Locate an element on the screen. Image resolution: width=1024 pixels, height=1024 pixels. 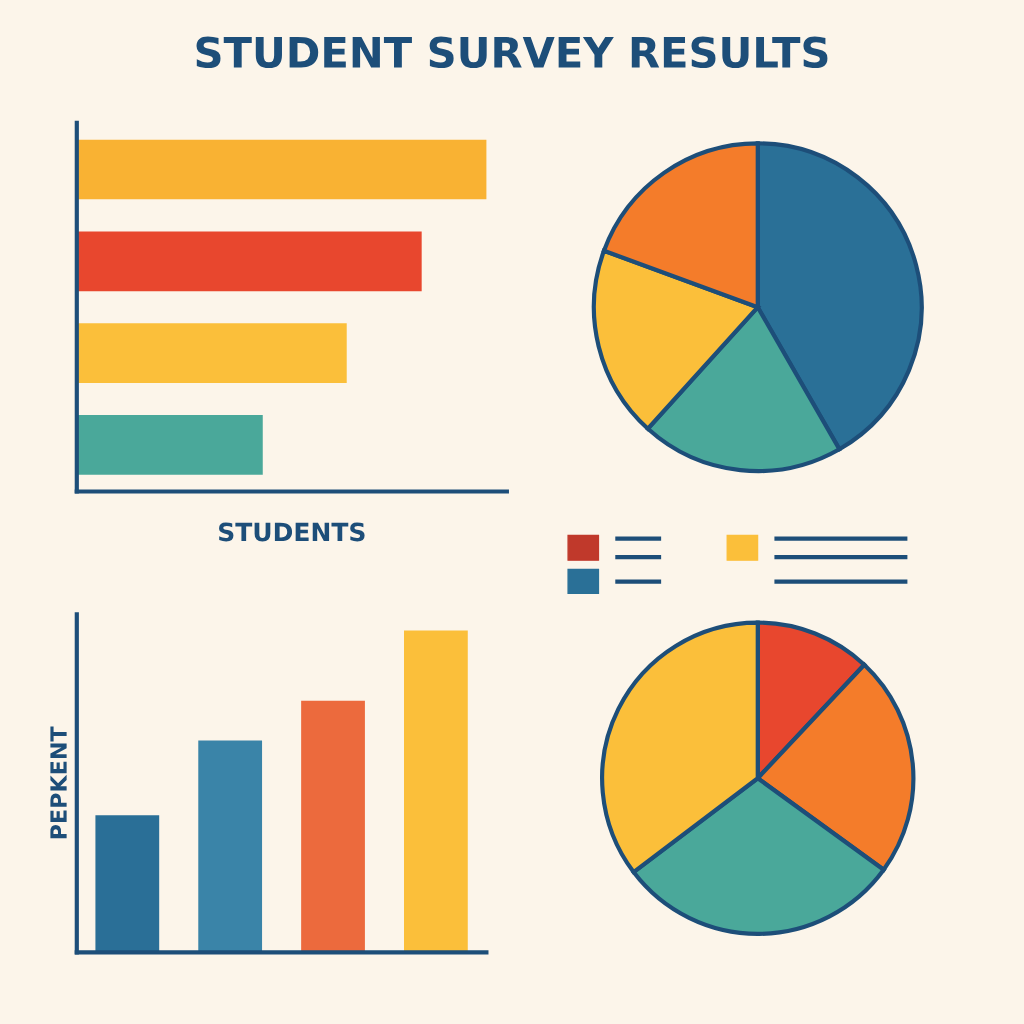
y-axis-title: PEPKENT is located at coordinates (58, 782).